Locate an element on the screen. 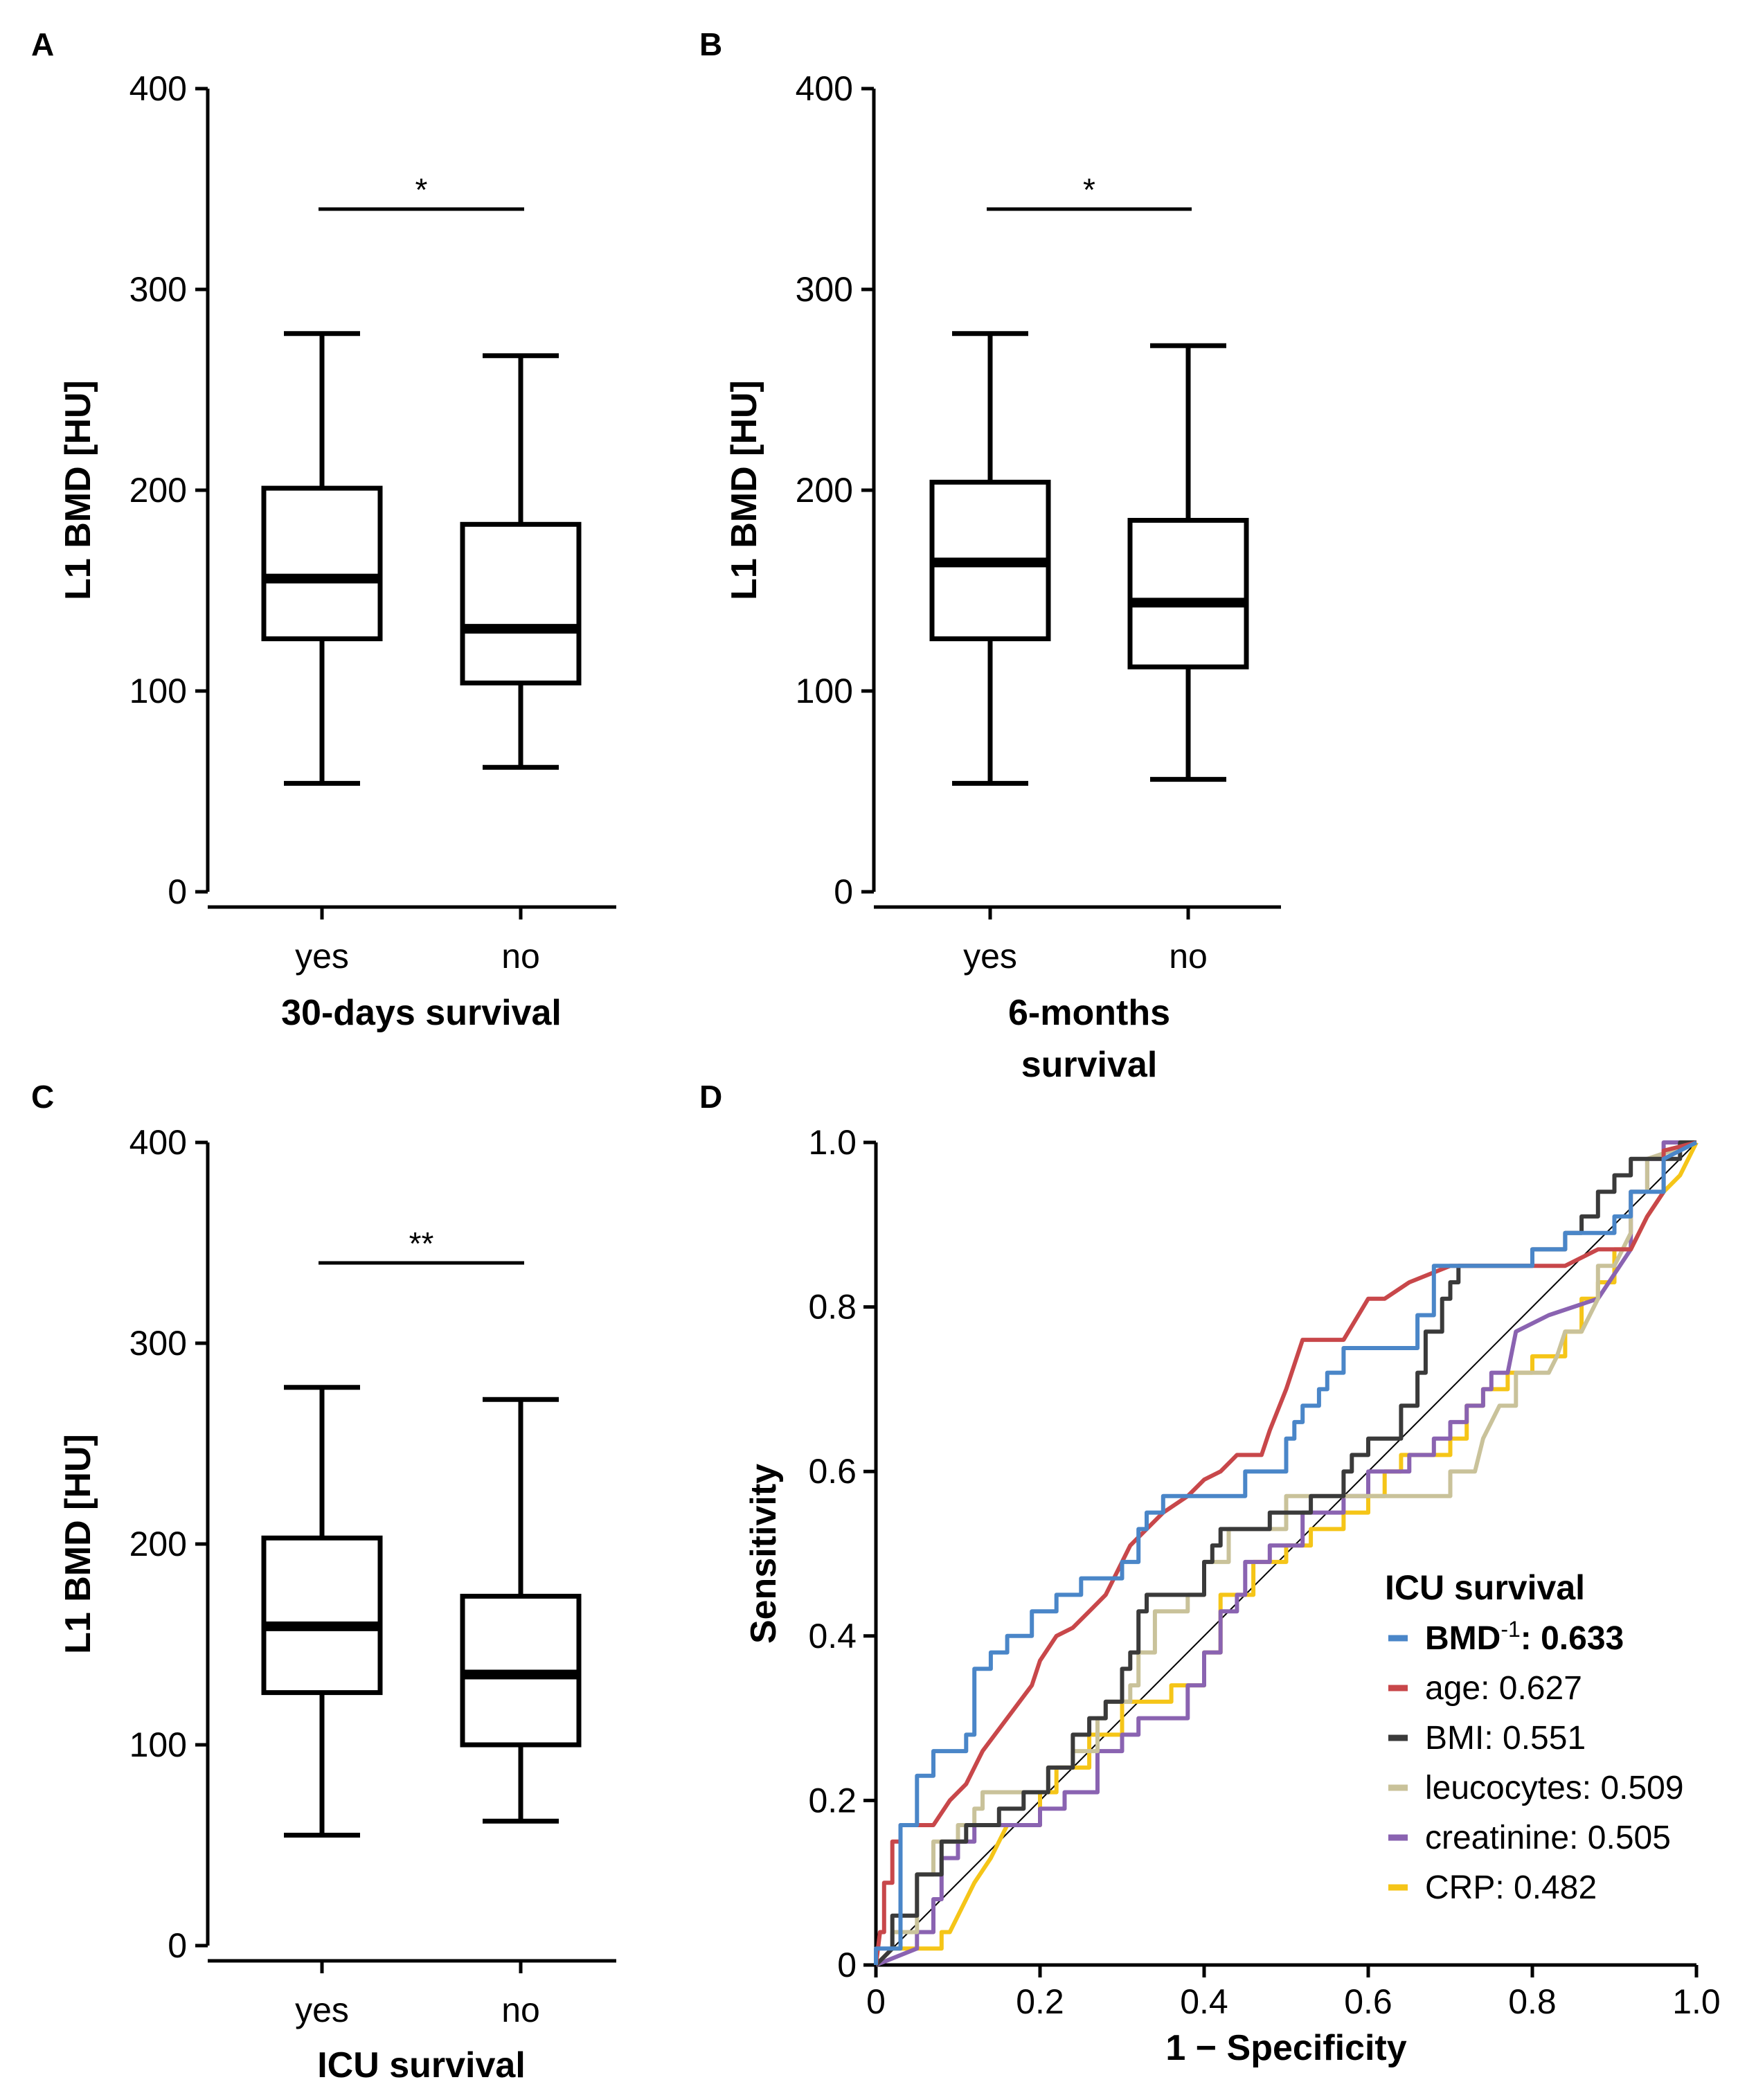  legend-label: BMI: 0.551 is located at coordinates (1505, 1739).